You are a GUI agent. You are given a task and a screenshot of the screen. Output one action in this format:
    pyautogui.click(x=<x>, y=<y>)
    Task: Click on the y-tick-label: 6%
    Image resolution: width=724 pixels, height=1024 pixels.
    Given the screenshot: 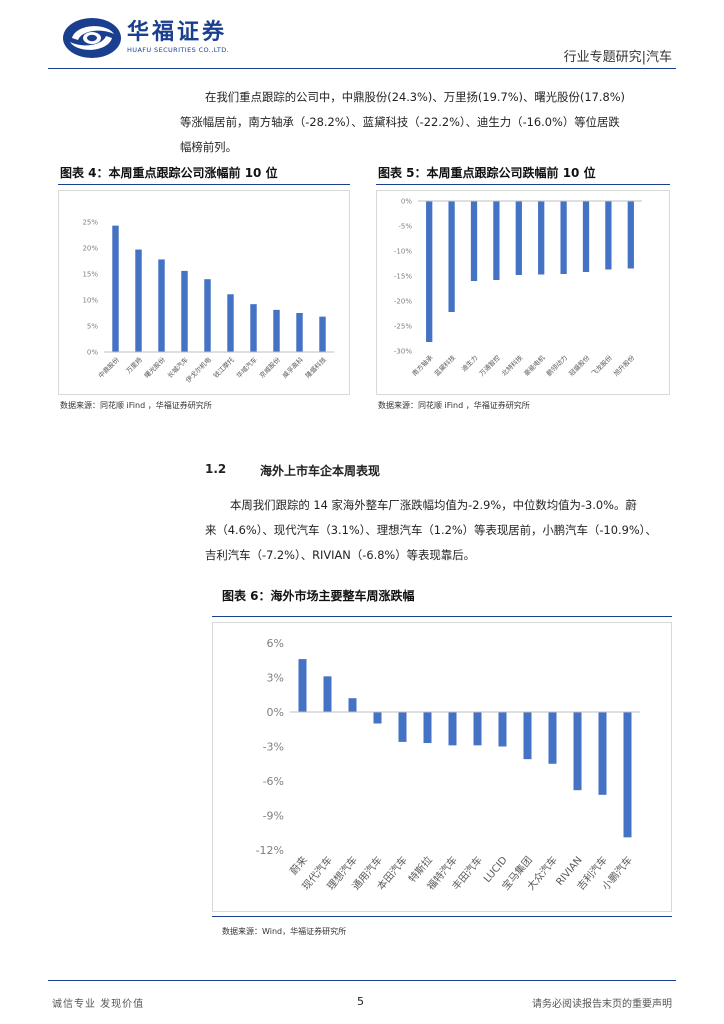 What is the action you would take?
    pyautogui.click(x=275, y=643)
    